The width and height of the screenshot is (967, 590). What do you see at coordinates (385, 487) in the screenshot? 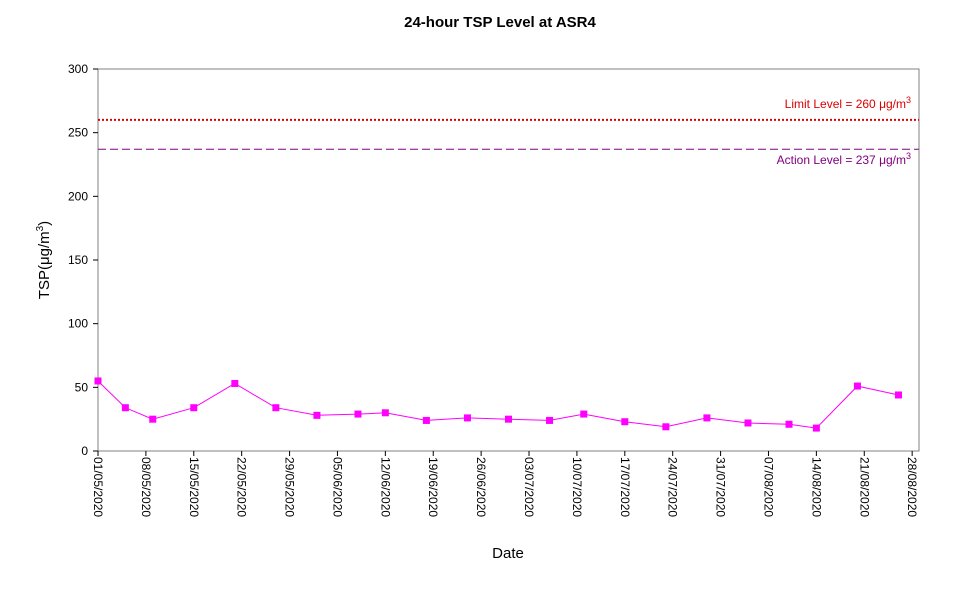
I see `x-tick-label: 12/06/2020` at bounding box center [385, 487].